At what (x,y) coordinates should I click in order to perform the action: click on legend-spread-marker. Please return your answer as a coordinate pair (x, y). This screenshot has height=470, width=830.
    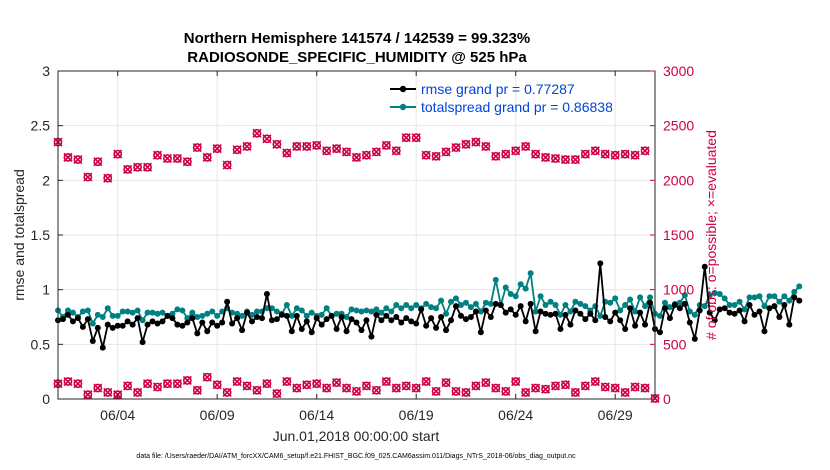
    Looking at the image, I should click on (403, 107).